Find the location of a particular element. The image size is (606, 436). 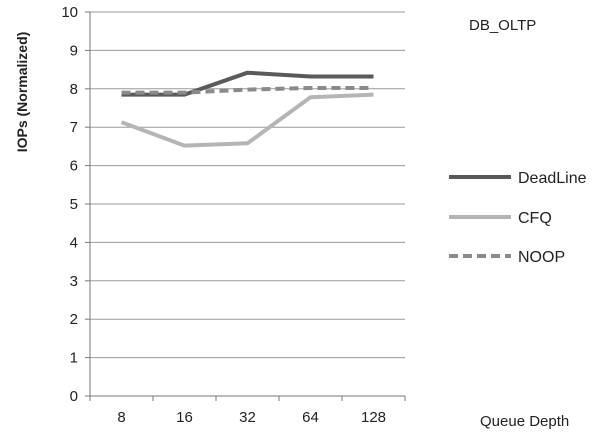

x-tick-label-1: 16 is located at coordinates (184, 417).